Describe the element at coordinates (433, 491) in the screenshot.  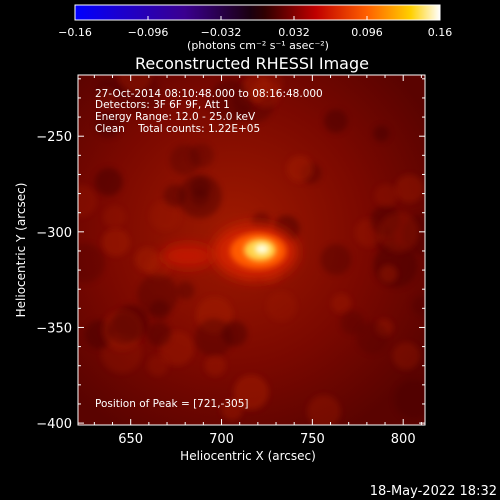
I see `footer-timestamp: 18-May-2022 18:32` at that location.